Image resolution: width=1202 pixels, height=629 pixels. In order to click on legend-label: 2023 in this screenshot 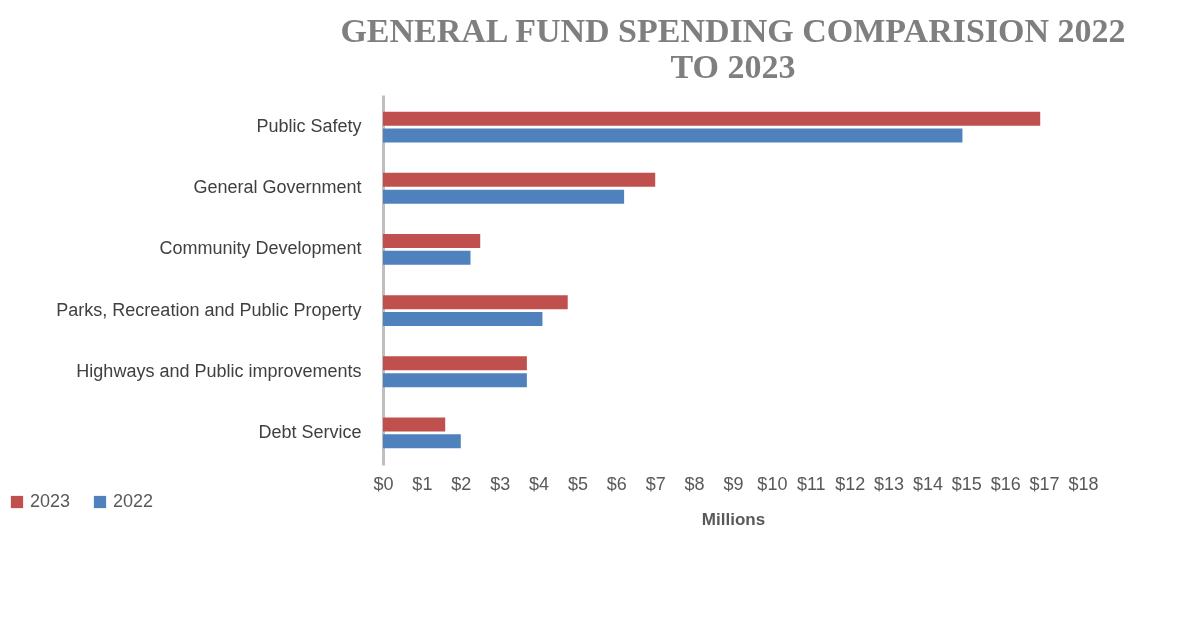, I will do `click(50, 501)`.